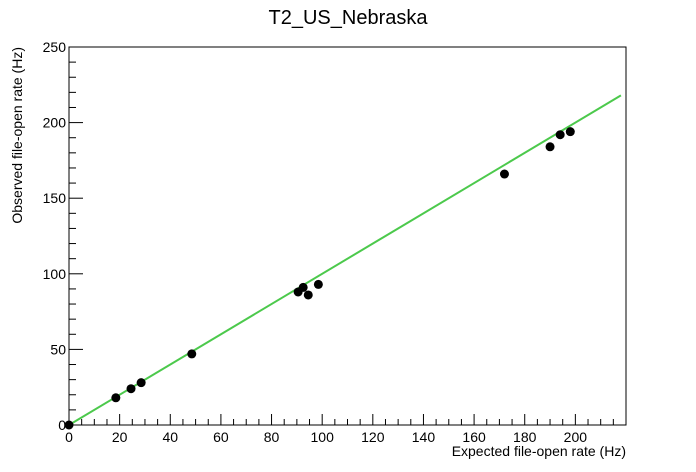 This screenshot has width=696, height=472. What do you see at coordinates (424, 437) in the screenshot?
I see `x-tick-label: 140` at bounding box center [424, 437].